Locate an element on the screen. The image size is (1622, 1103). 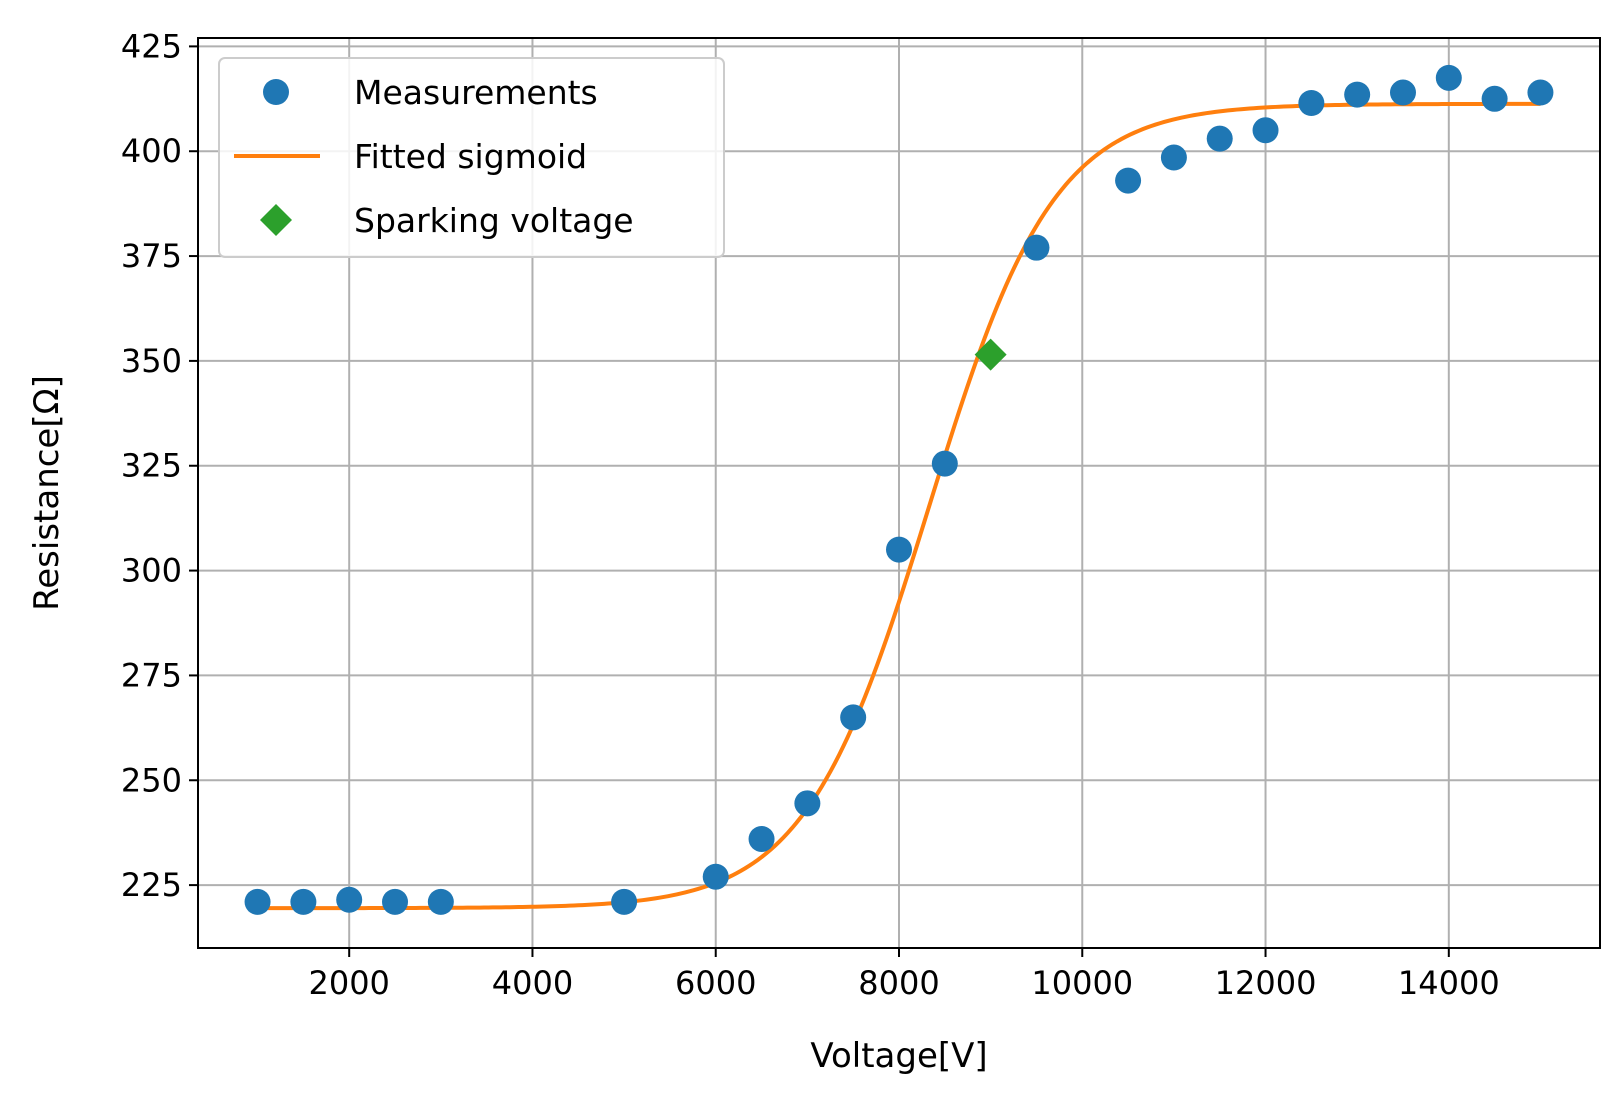
legend-entry-label: Fitted sigmoid is located at coordinates (470, 156).